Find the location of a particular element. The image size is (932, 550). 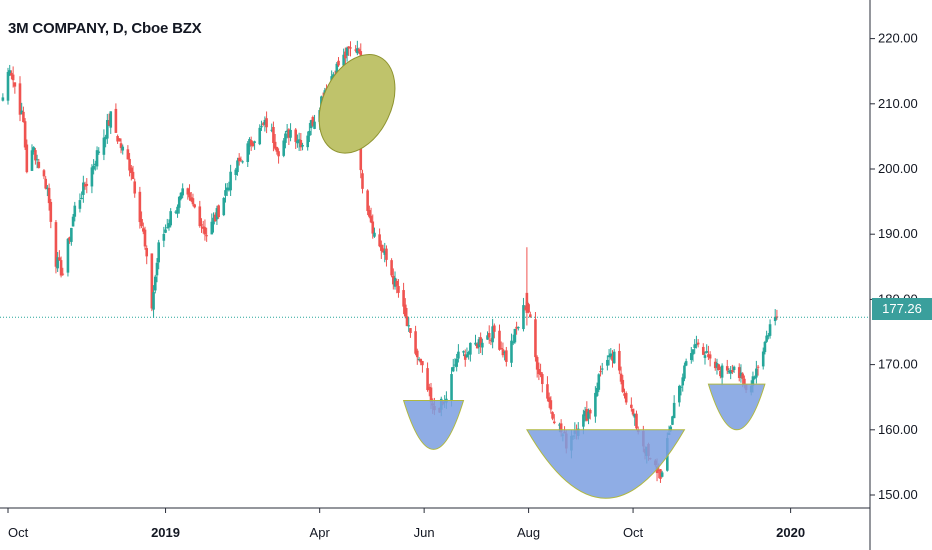

y-tick-label: 170.00 is located at coordinates (898, 364).